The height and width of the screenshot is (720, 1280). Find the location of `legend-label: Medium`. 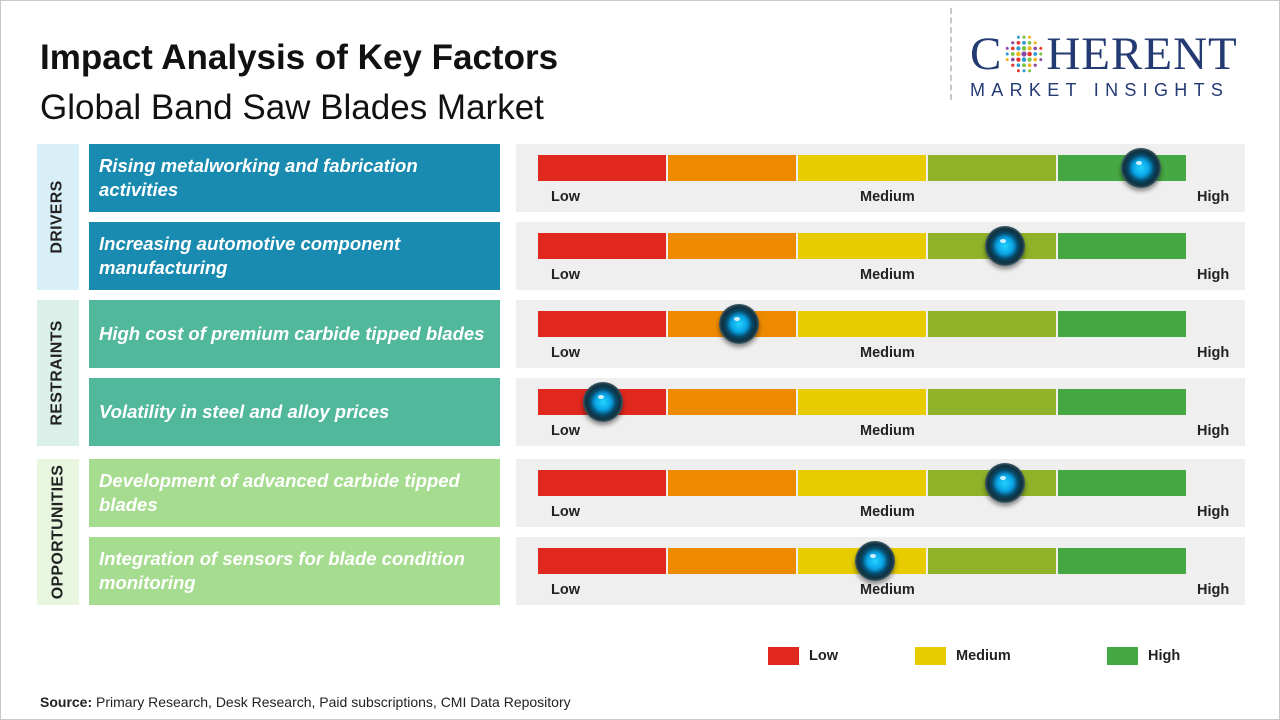

legend-label: Medium is located at coordinates (983, 656).